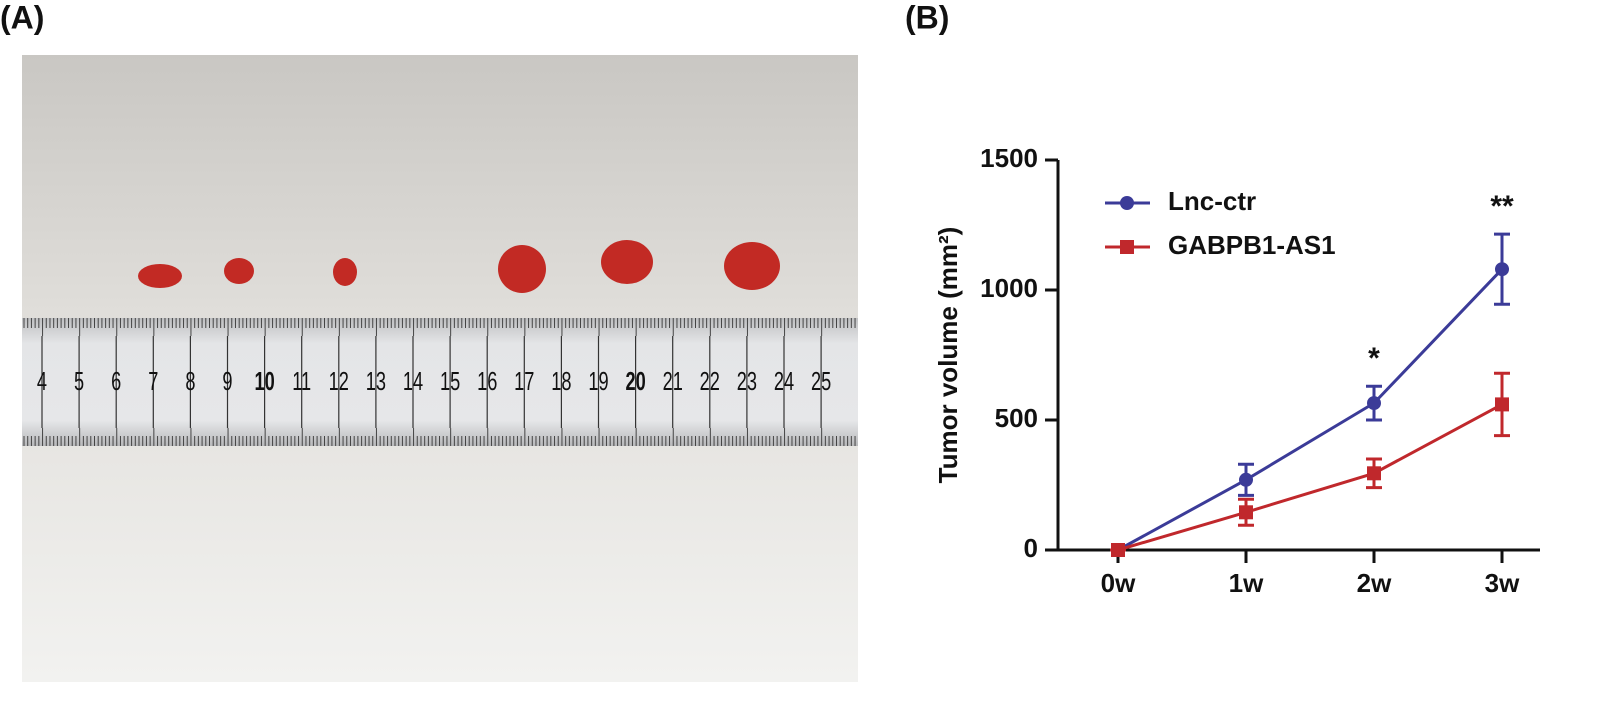  I want to click on ruler-label: 23, so click(747, 381).